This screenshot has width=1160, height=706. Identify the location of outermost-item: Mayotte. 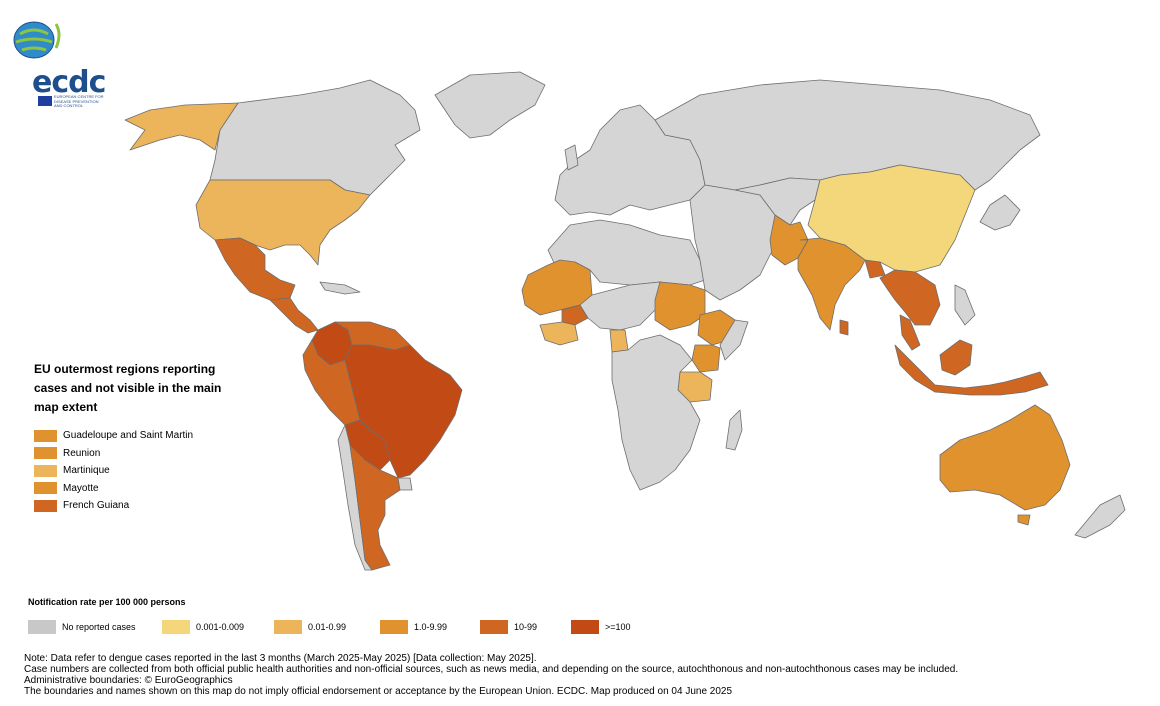
(134, 489).